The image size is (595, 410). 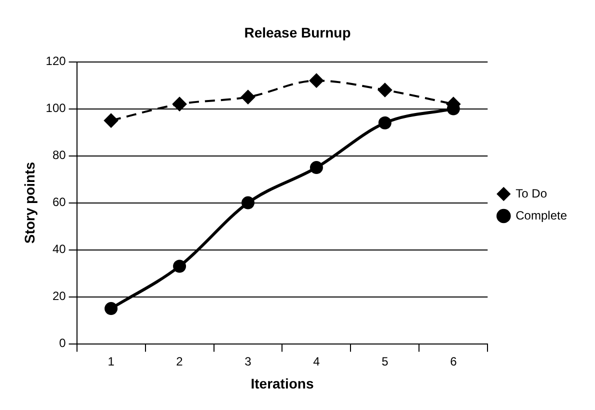 I want to click on legend-label: To Do, so click(x=532, y=193).